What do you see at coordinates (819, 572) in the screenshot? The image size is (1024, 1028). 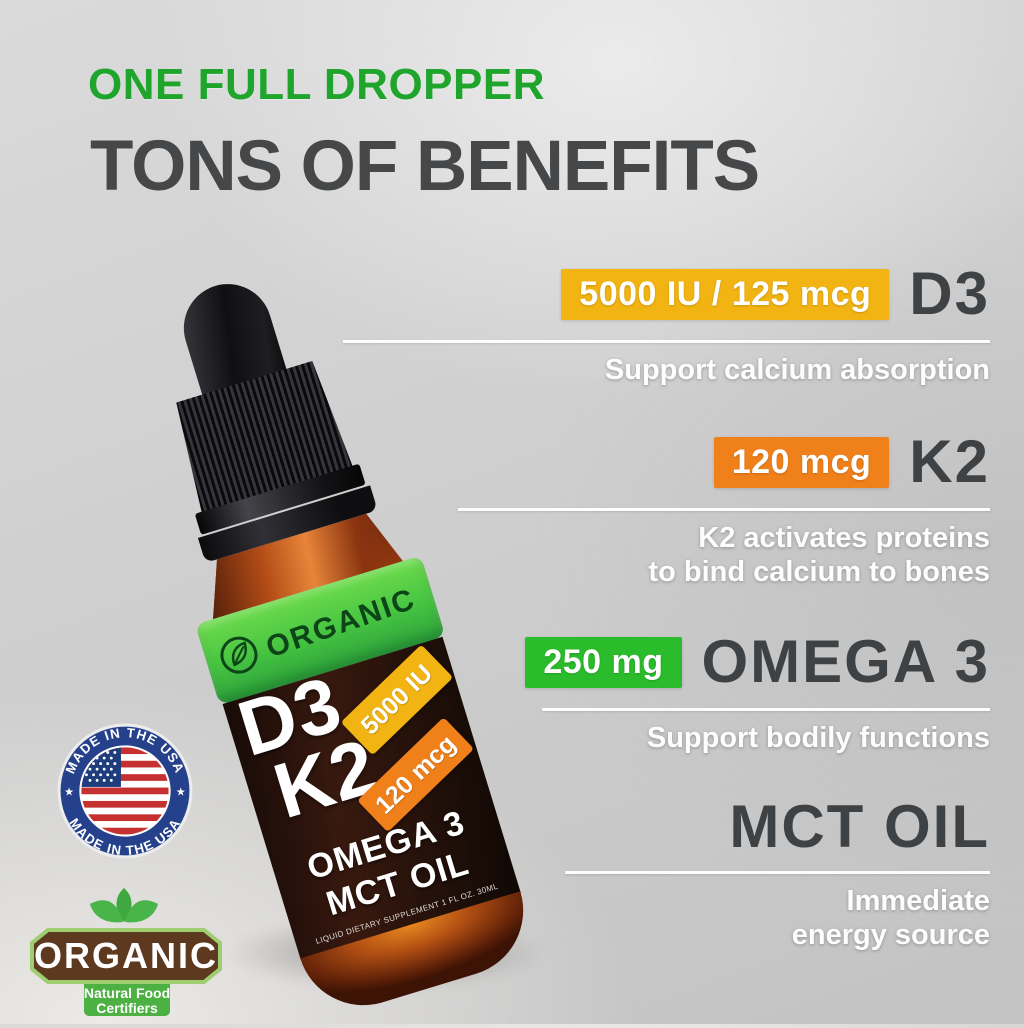 I see `k2-description-line2: to bind calcium to bones` at bounding box center [819, 572].